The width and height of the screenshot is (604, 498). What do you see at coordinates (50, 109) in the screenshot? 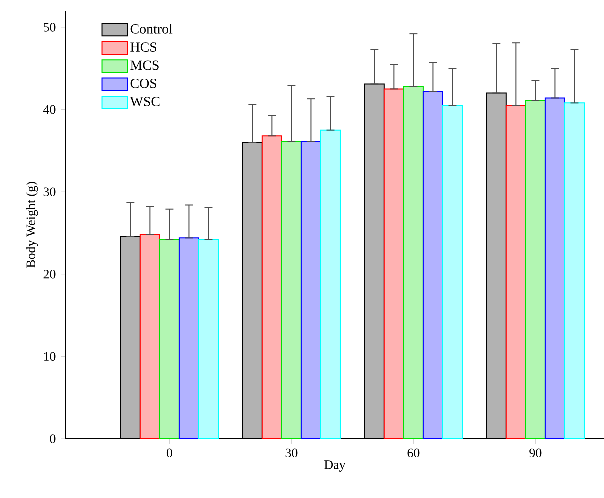
I see `y-tick-label: 40` at bounding box center [50, 109].